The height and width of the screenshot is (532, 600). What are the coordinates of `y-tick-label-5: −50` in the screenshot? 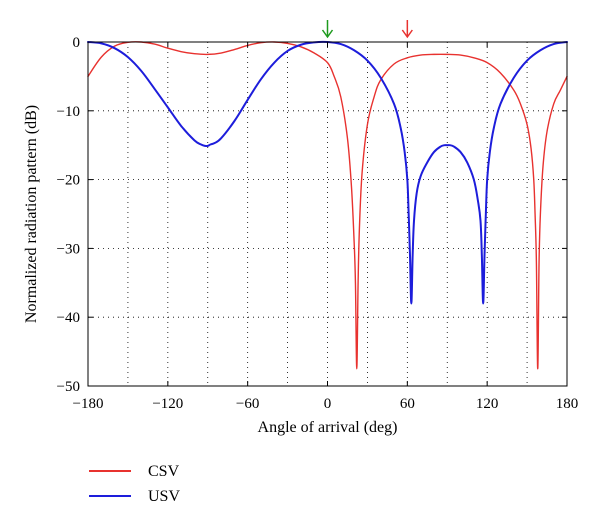 It's located at (68, 387).